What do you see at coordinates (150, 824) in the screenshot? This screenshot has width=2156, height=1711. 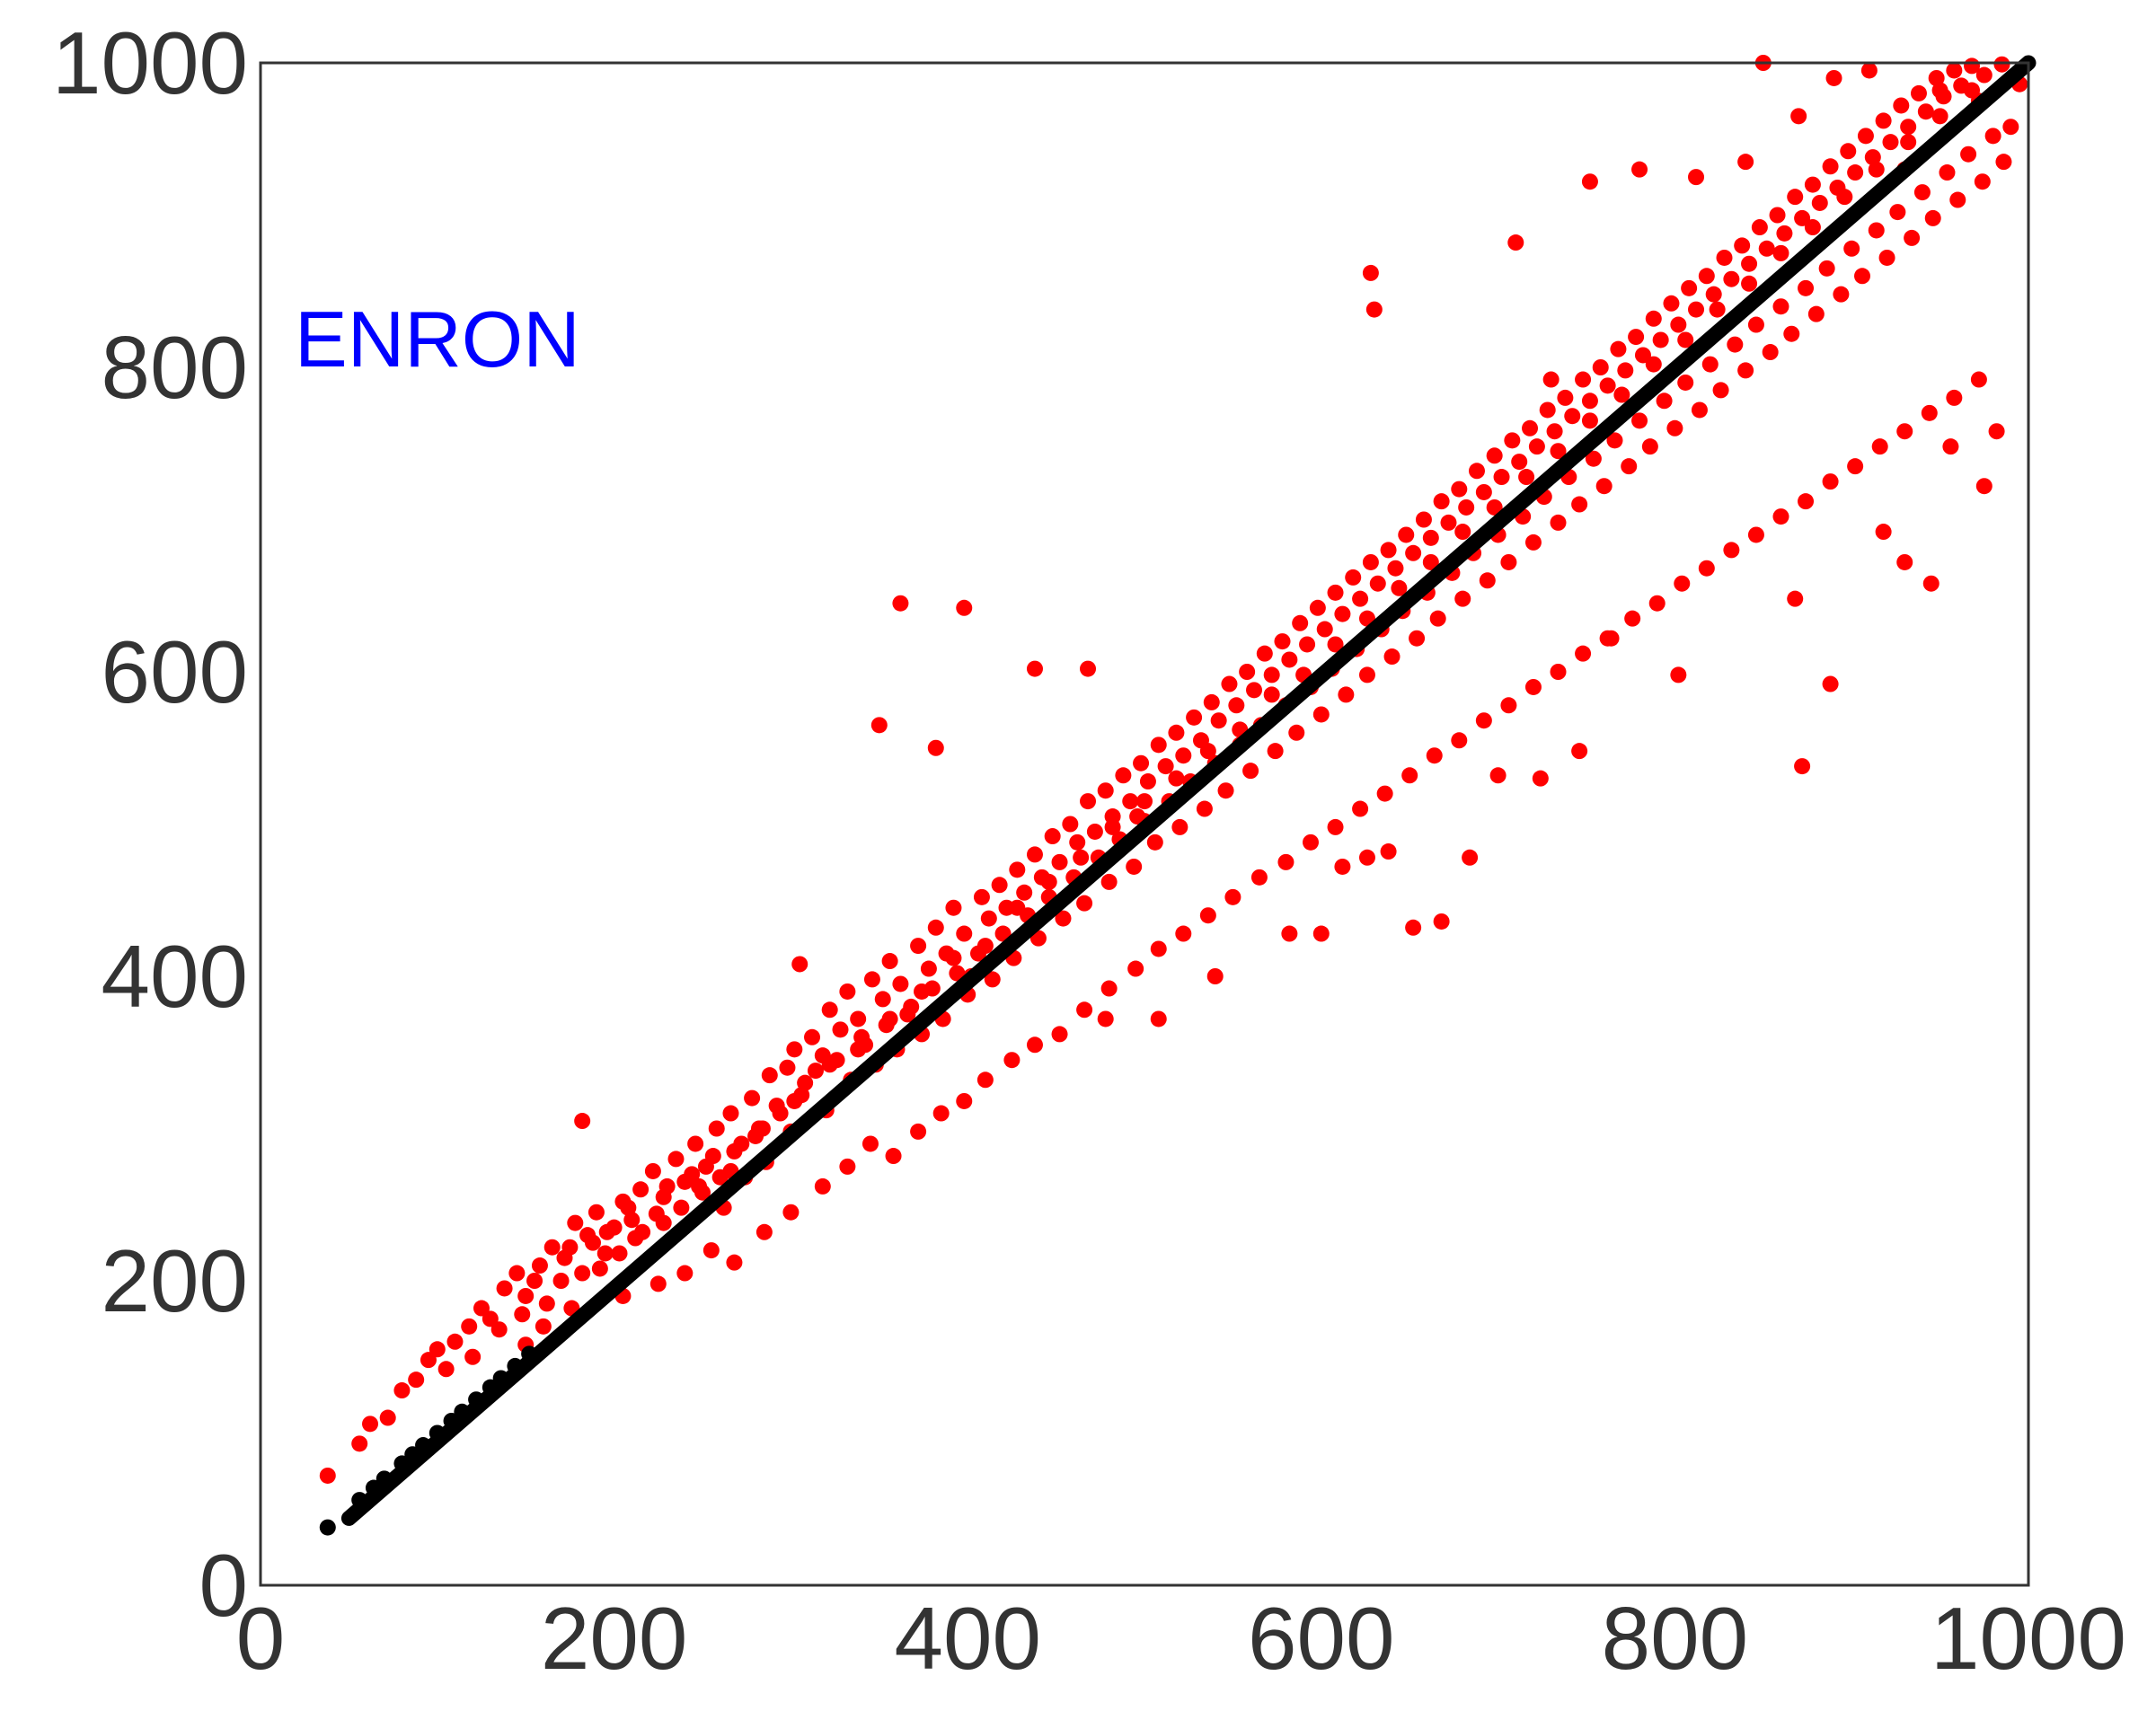 I see `y-axis-ticks: 0 200 400 600 800 1000` at bounding box center [150, 824].